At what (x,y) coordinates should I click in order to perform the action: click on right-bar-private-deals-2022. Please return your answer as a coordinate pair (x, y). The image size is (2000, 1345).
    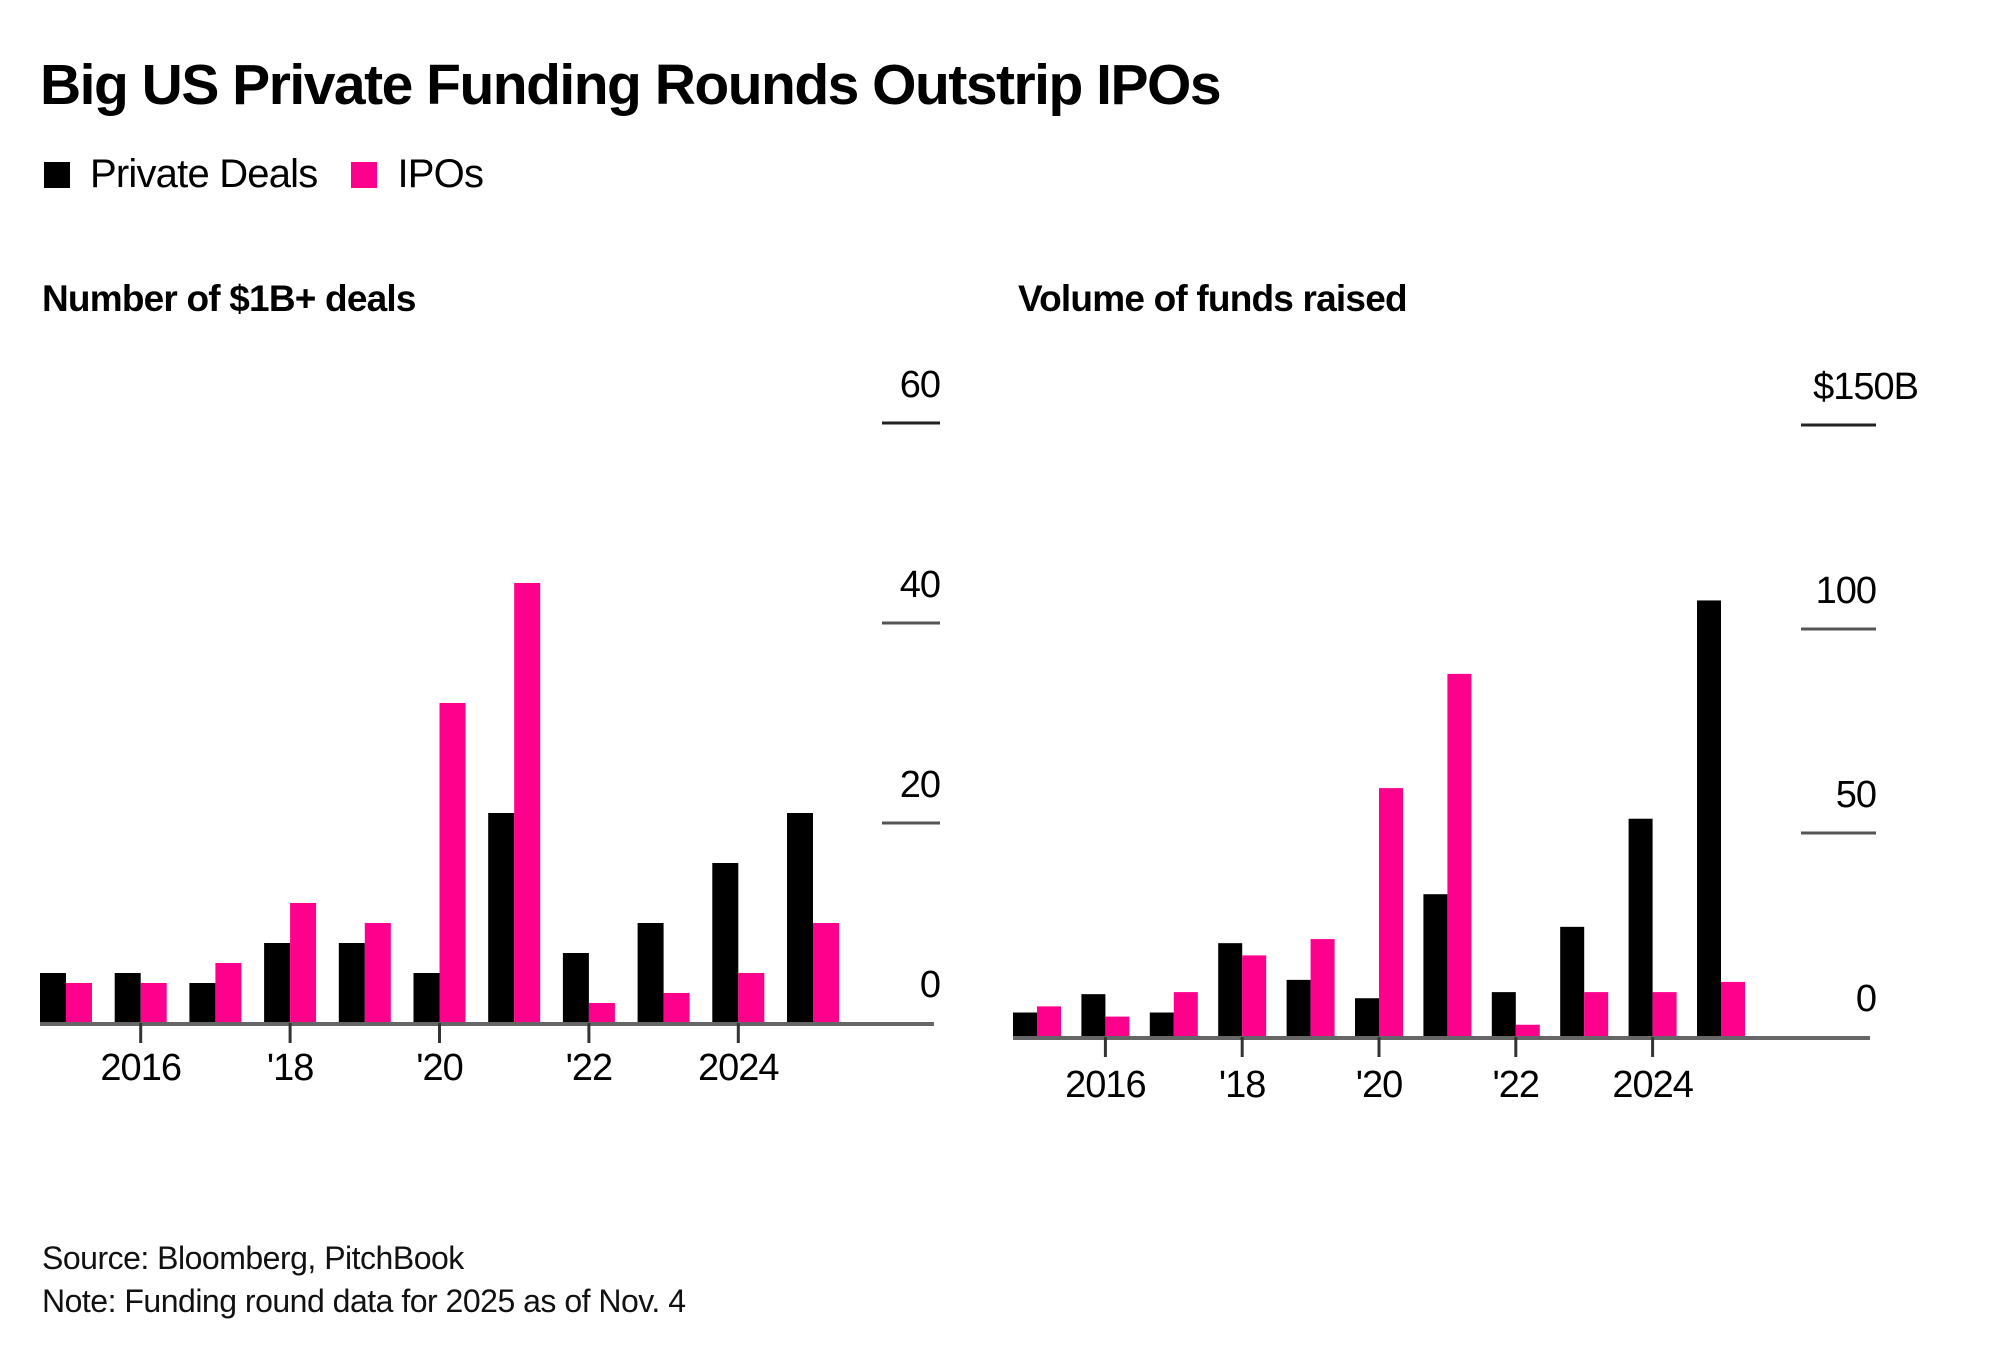
    Looking at the image, I should click on (1503, 1014).